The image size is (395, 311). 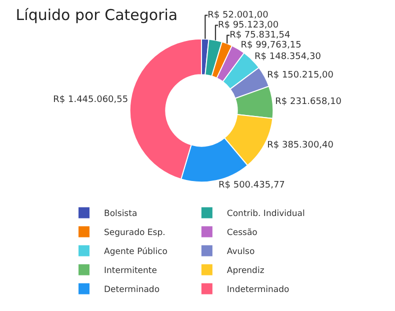 I want to click on legend-label: Bolsista, so click(x=121, y=214).